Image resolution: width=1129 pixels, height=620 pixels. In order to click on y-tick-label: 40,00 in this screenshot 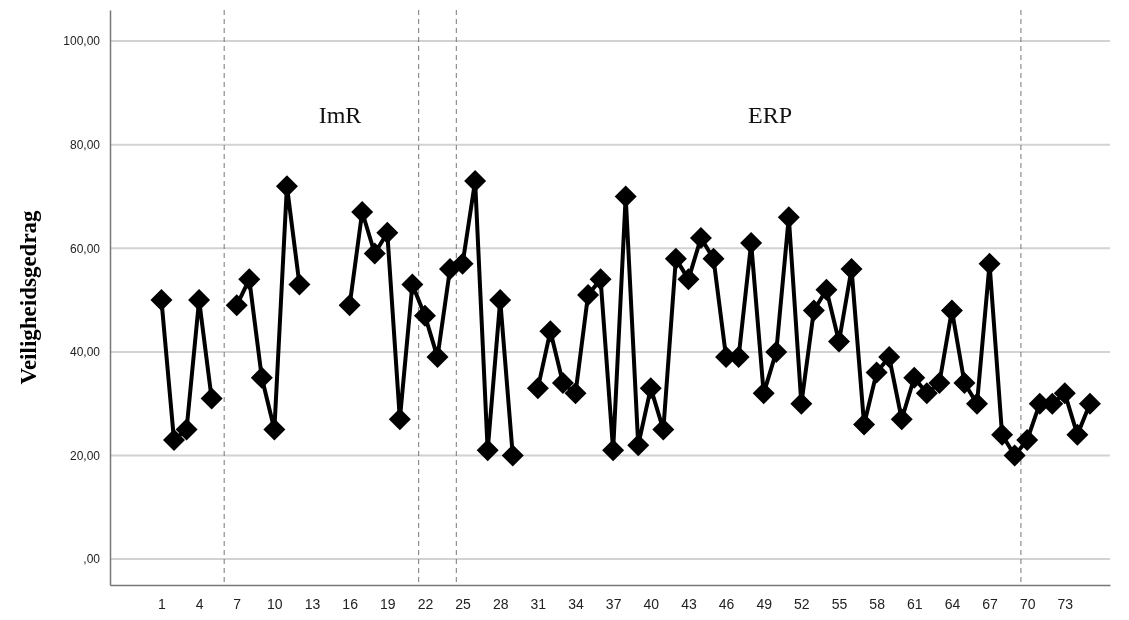, I will do `click(85, 352)`.